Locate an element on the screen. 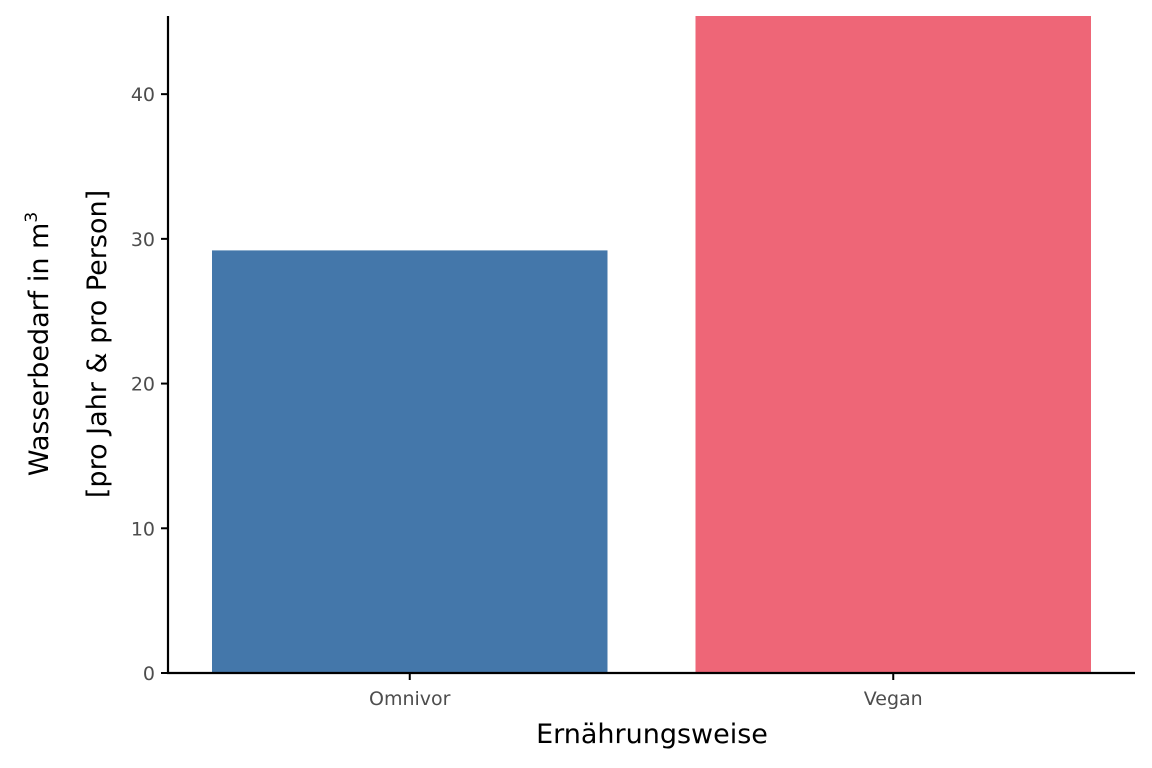 This screenshot has height=768, width=1152. x-tick-label: Vegan is located at coordinates (893, 699).